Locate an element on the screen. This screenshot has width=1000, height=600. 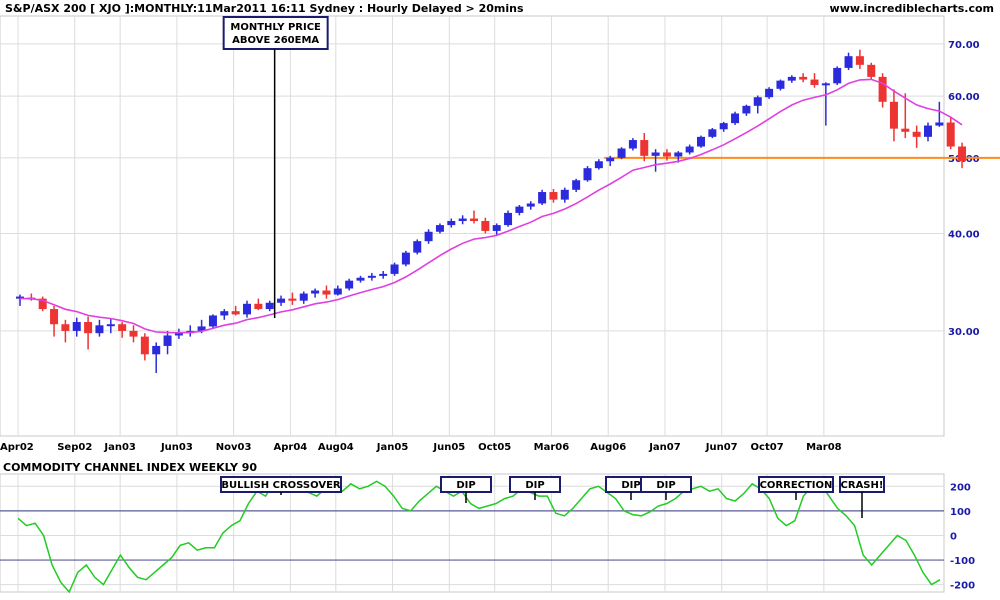
x-tick-label: Apr04 is located at coordinates (291, 447).